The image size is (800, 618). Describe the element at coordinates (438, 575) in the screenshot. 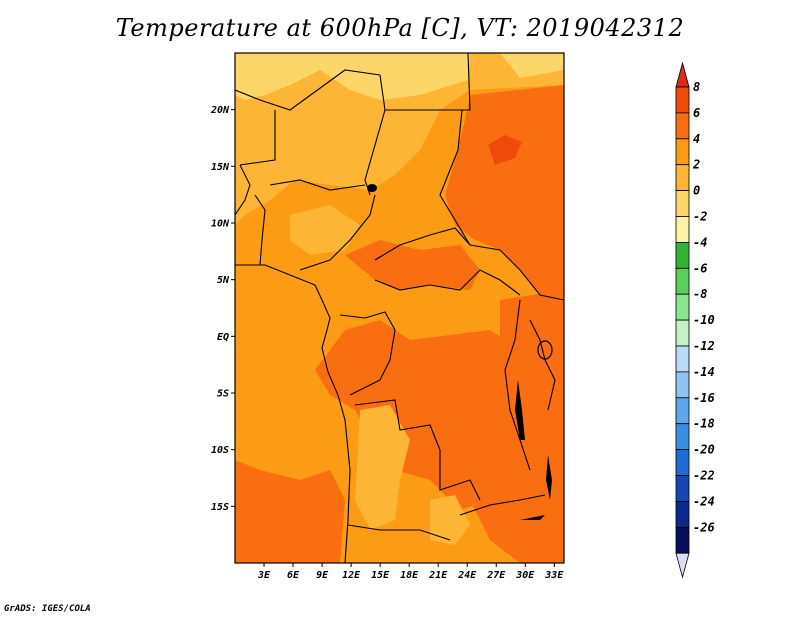

I see `lon-tick-label: 21E` at that location.